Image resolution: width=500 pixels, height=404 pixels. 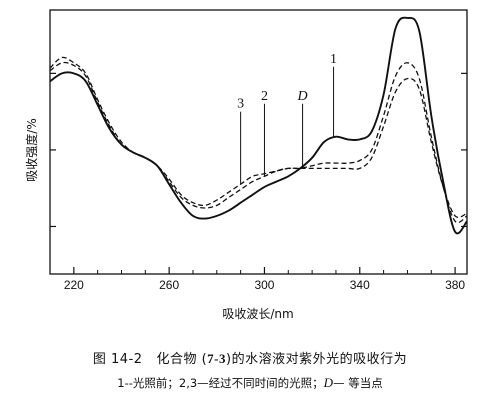 What do you see at coordinates (217, 358) in the screenshot?
I see `compound-number: 7-3` at bounding box center [217, 358].